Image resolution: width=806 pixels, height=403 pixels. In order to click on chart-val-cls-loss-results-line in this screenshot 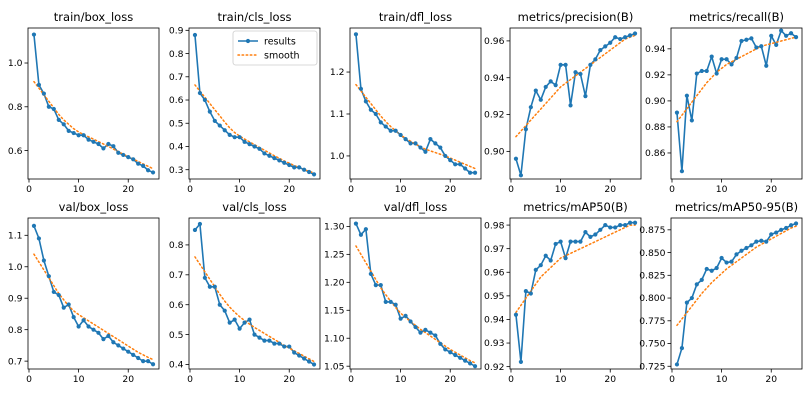, I will do `click(254, 294)`.